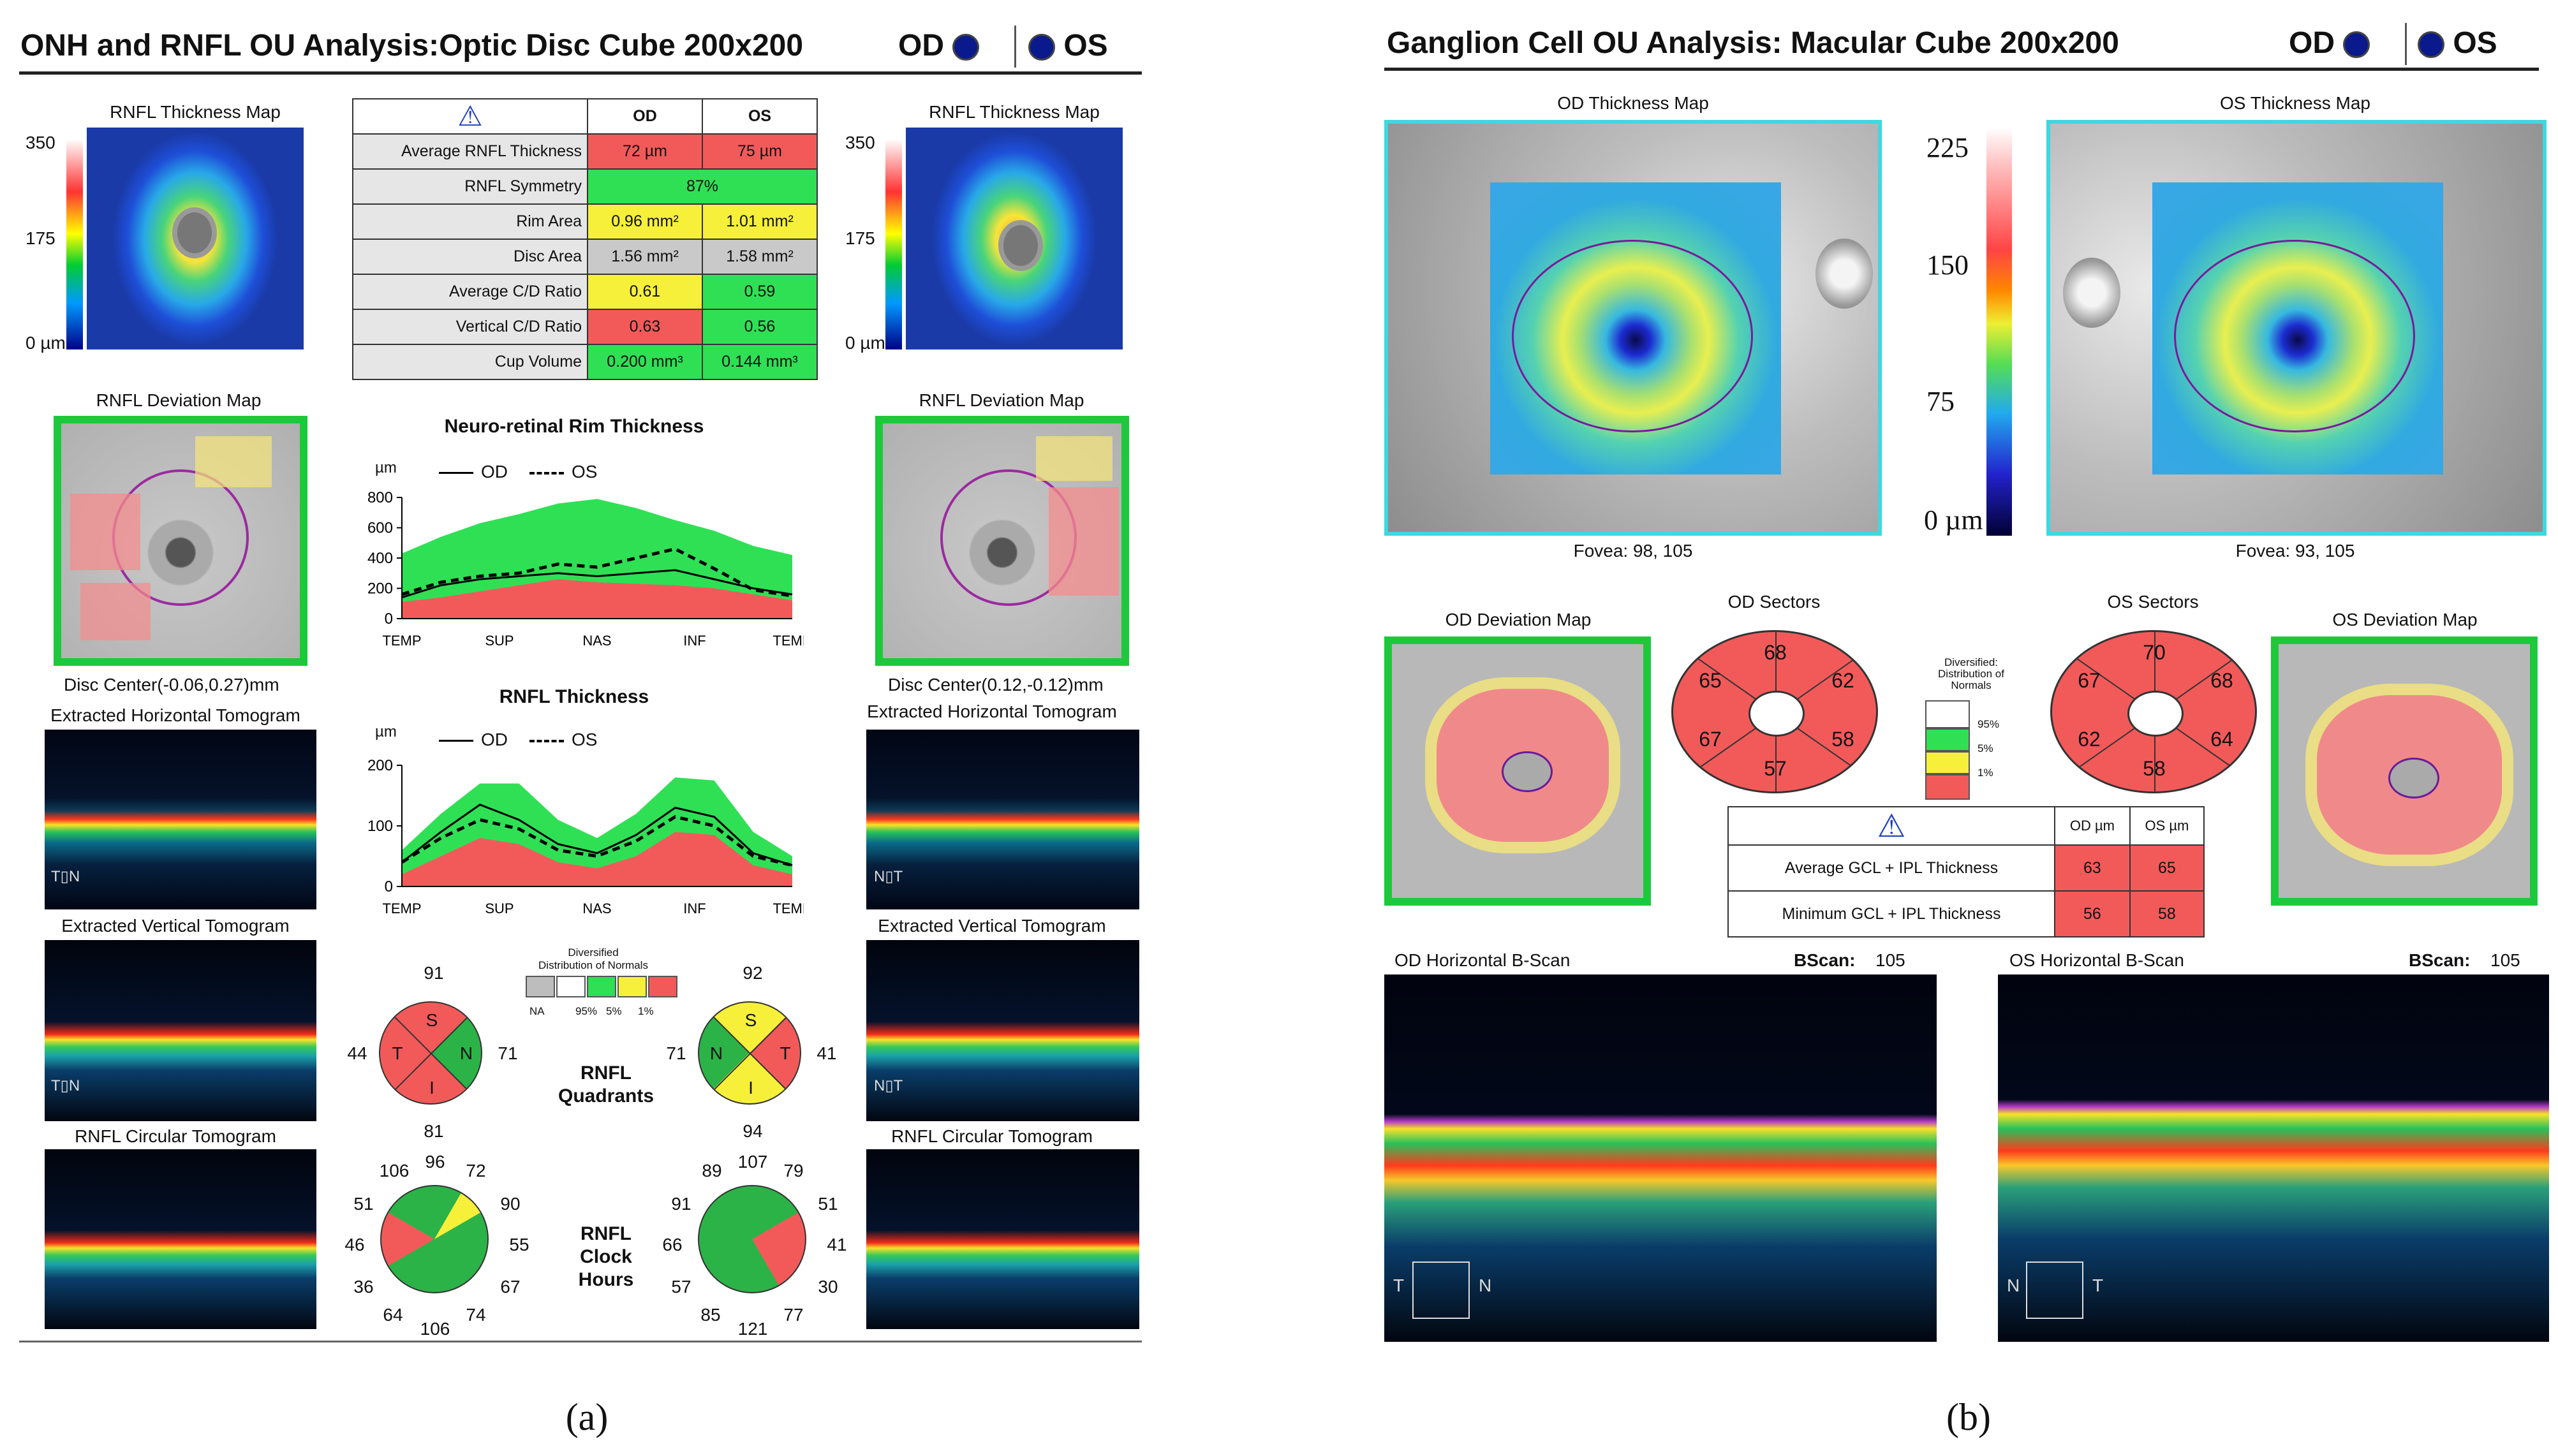 Image resolution: width=2558 pixels, height=1456 pixels. Describe the element at coordinates (434, 973) in the screenshot. I see `od-quad-s-value: 91` at that location.